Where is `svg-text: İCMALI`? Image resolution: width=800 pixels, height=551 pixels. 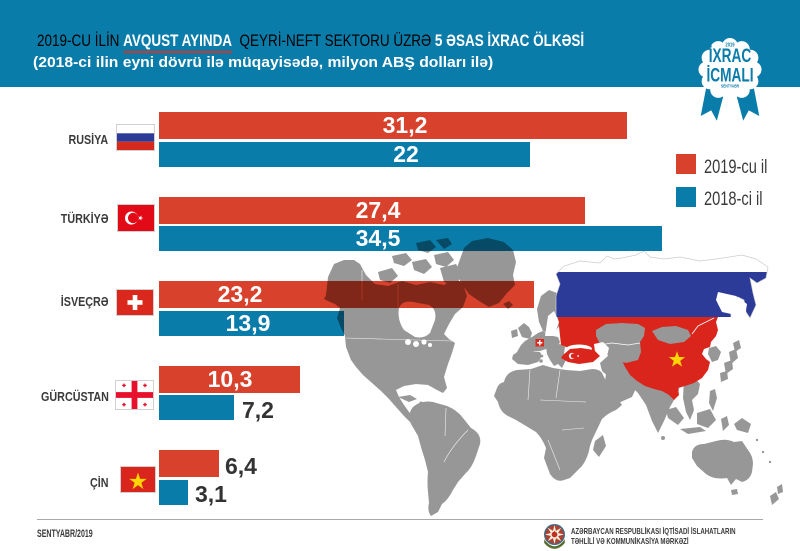 svg-text: İCMALI is located at coordinates (729, 75).